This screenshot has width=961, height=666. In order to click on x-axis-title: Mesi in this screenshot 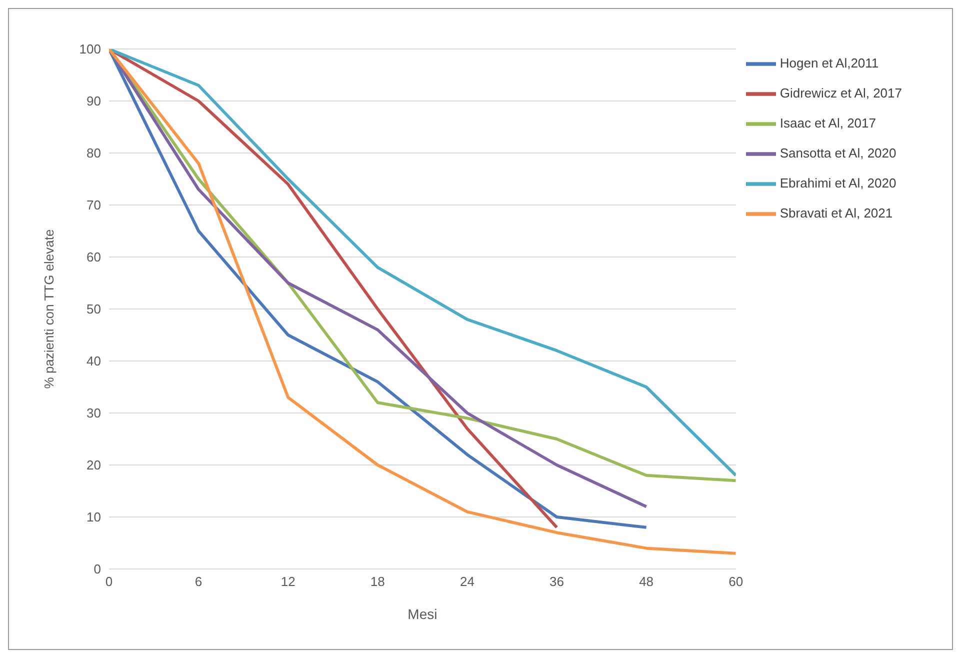, I will do `click(423, 614)`.